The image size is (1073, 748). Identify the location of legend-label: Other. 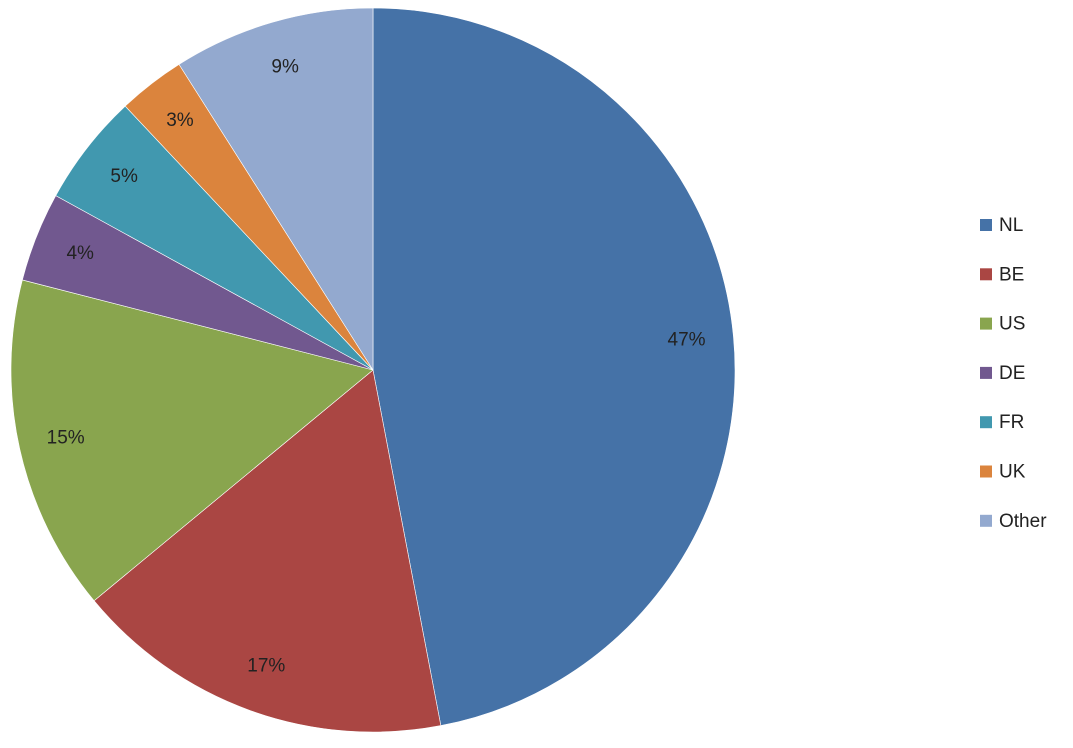
(1023, 521).